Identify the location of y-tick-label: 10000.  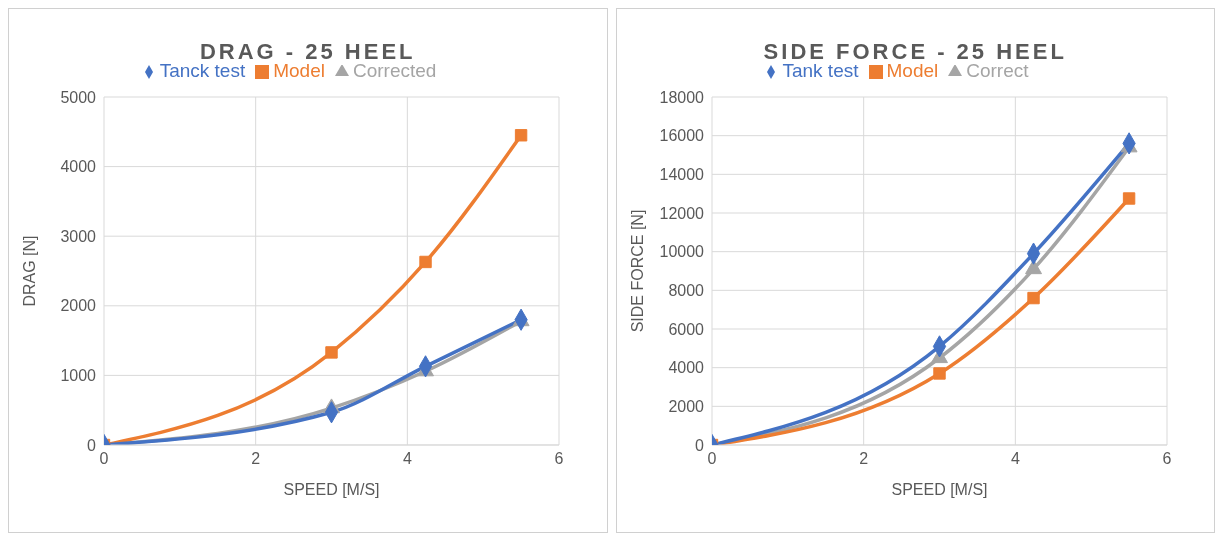
(681, 252).